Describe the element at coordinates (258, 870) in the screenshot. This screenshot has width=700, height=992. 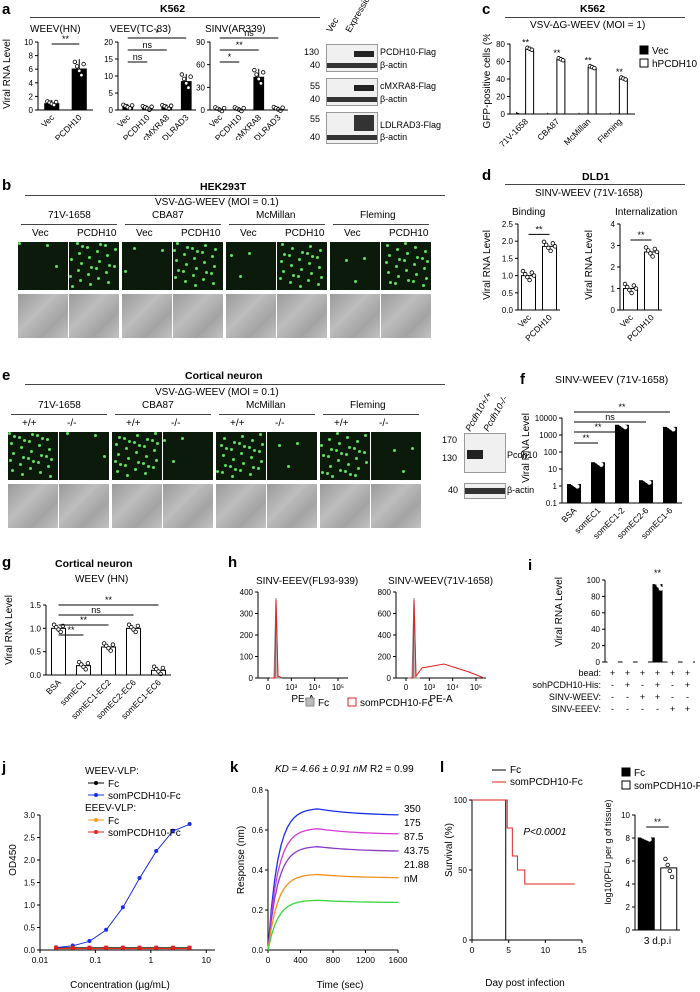
I see `tick-label: 0.4` at that location.